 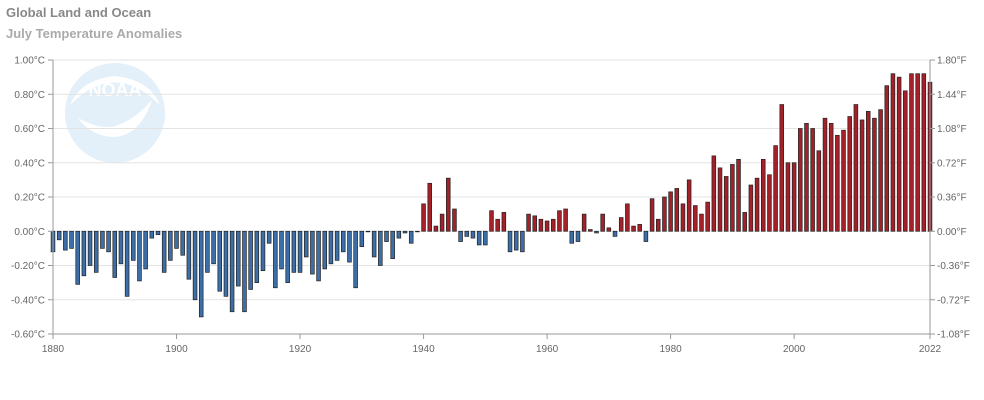 What do you see at coordinates (374, 244) in the screenshot?
I see `bar-1932` at bounding box center [374, 244].